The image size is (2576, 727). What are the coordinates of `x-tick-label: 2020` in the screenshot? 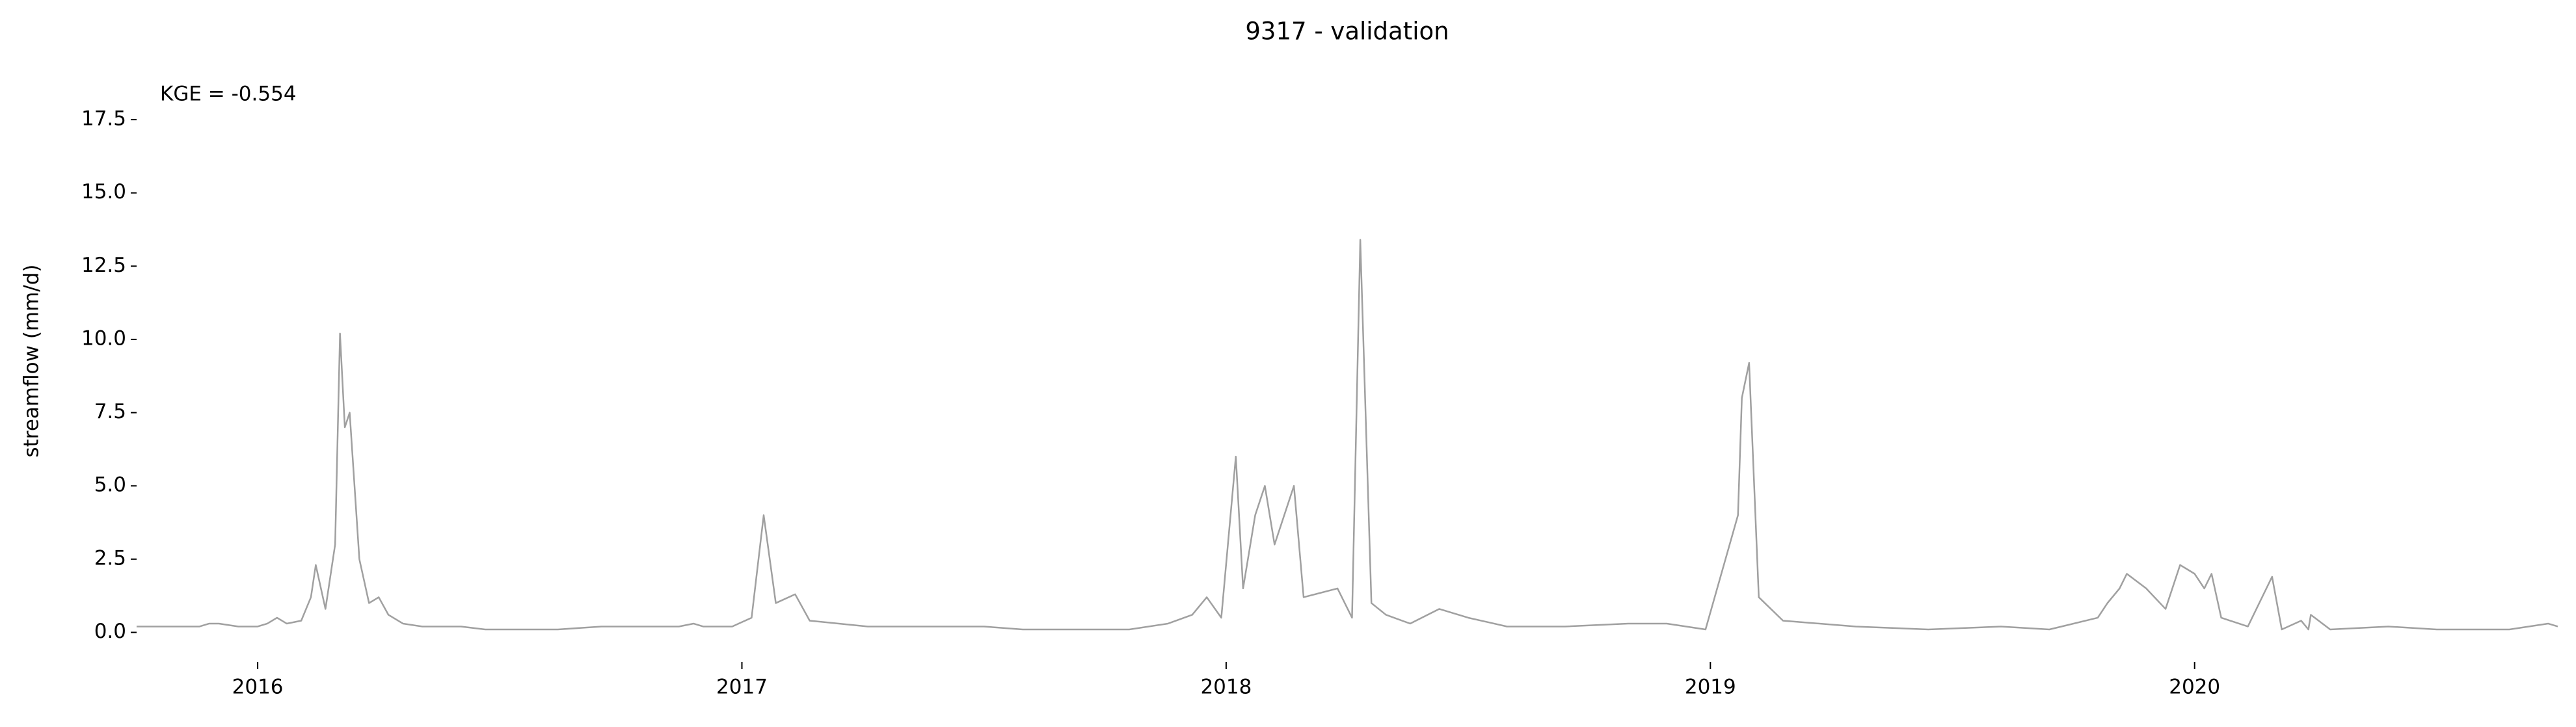 It's located at (2194, 687).